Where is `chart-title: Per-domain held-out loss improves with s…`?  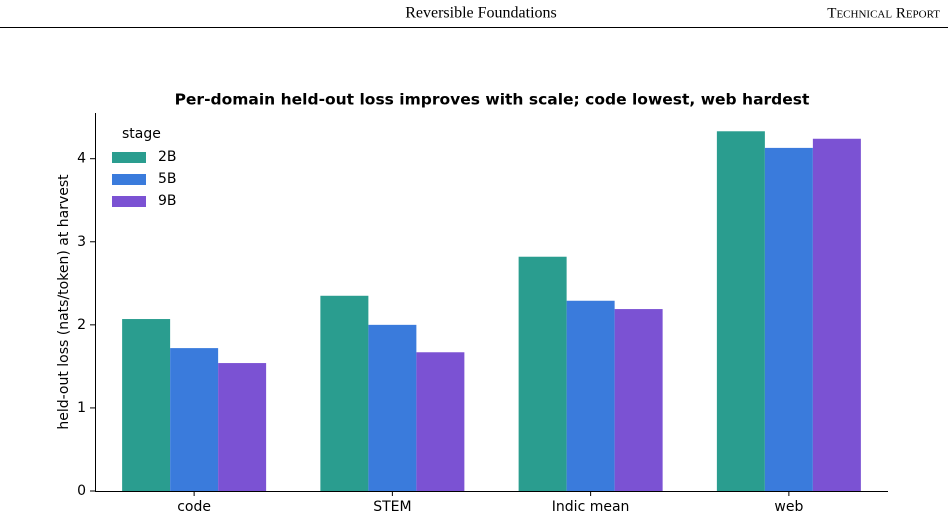 chart-title: Per-domain held-out loss improves with s… is located at coordinates (492, 100).